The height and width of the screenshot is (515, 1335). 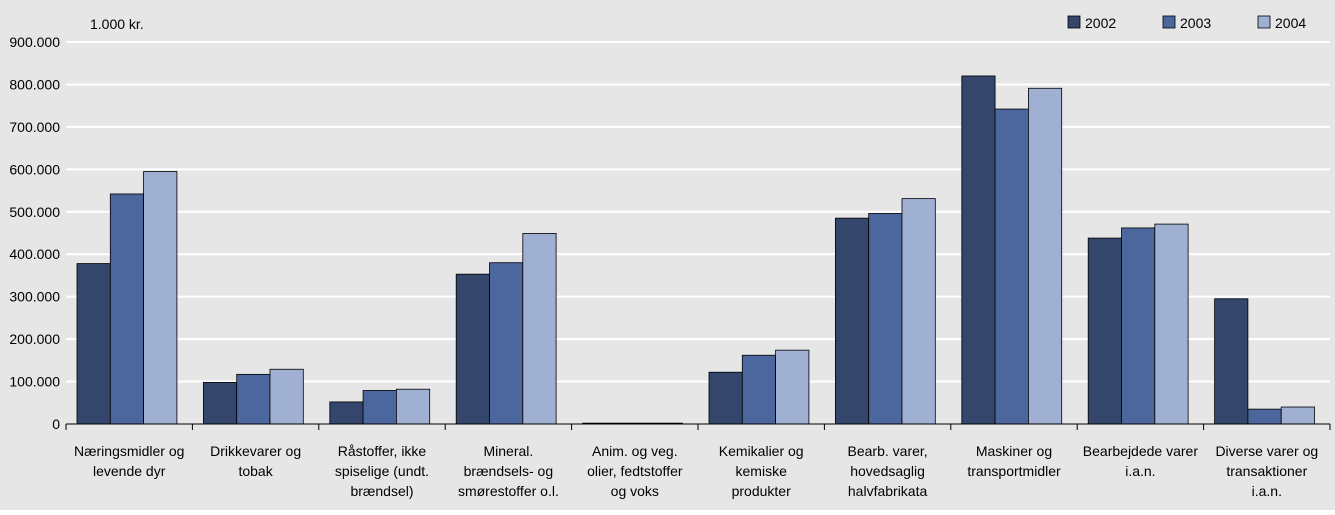 I want to click on y-tick-label: 500.000, so click(x=34, y=212).